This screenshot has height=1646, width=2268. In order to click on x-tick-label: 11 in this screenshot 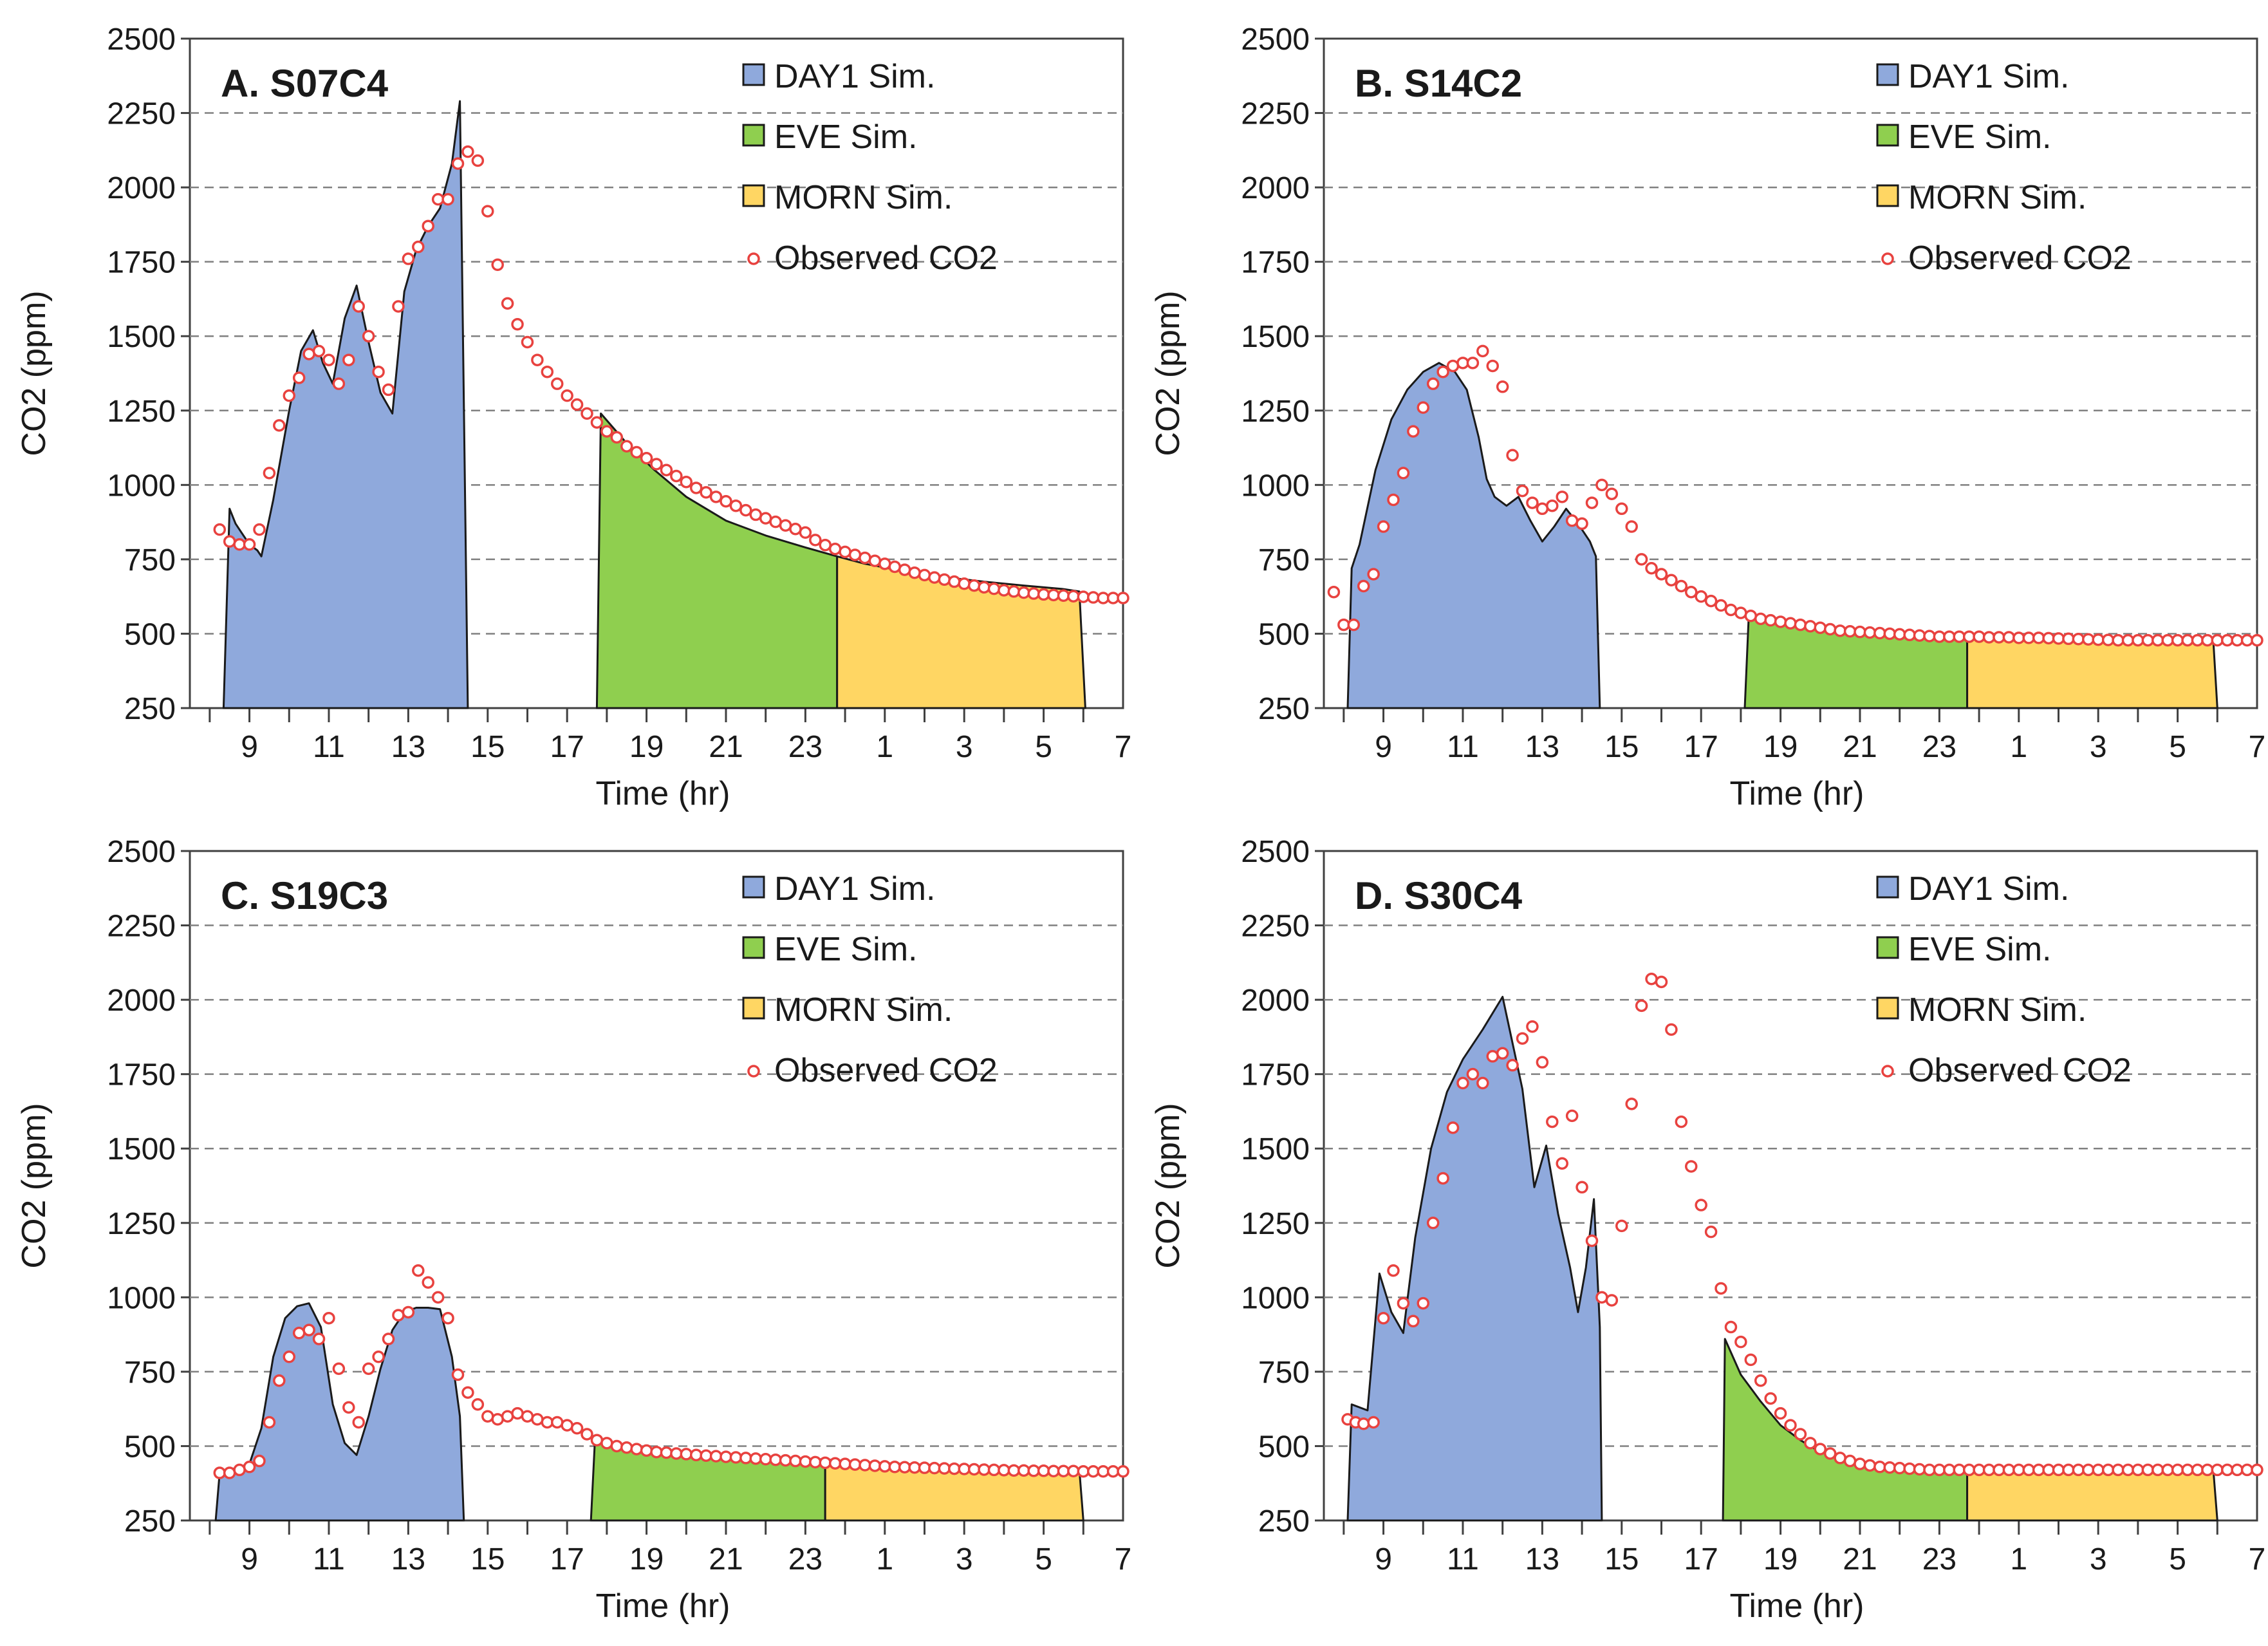, I will do `click(1463, 1559)`.